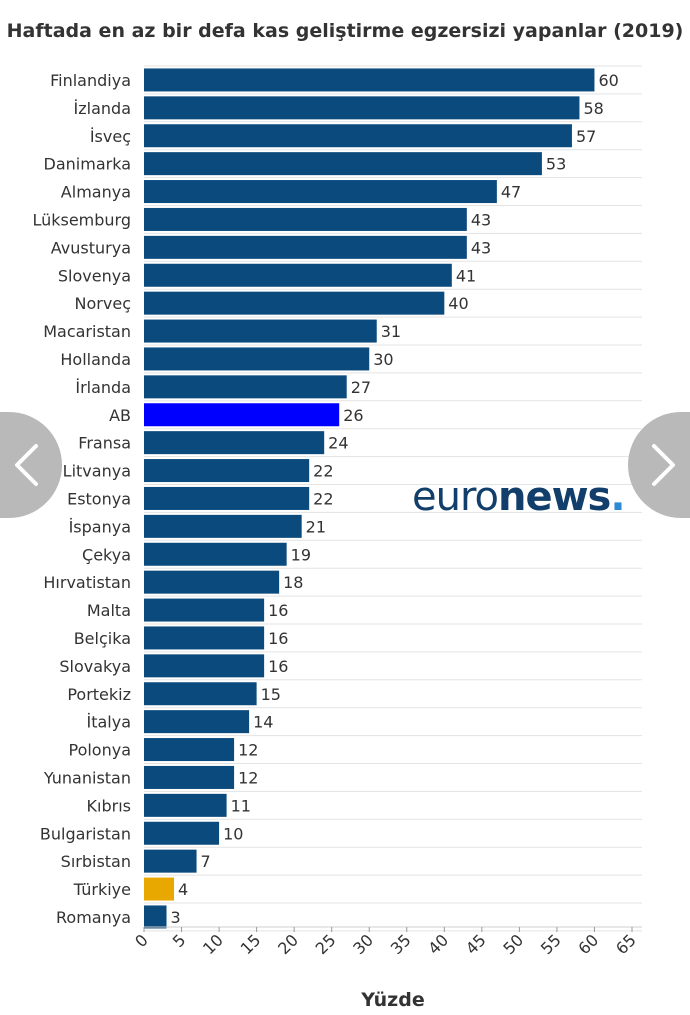 The width and height of the screenshot is (690, 1015). Describe the element at coordinates (353, 415) in the screenshot. I see `data-label: 26` at that location.